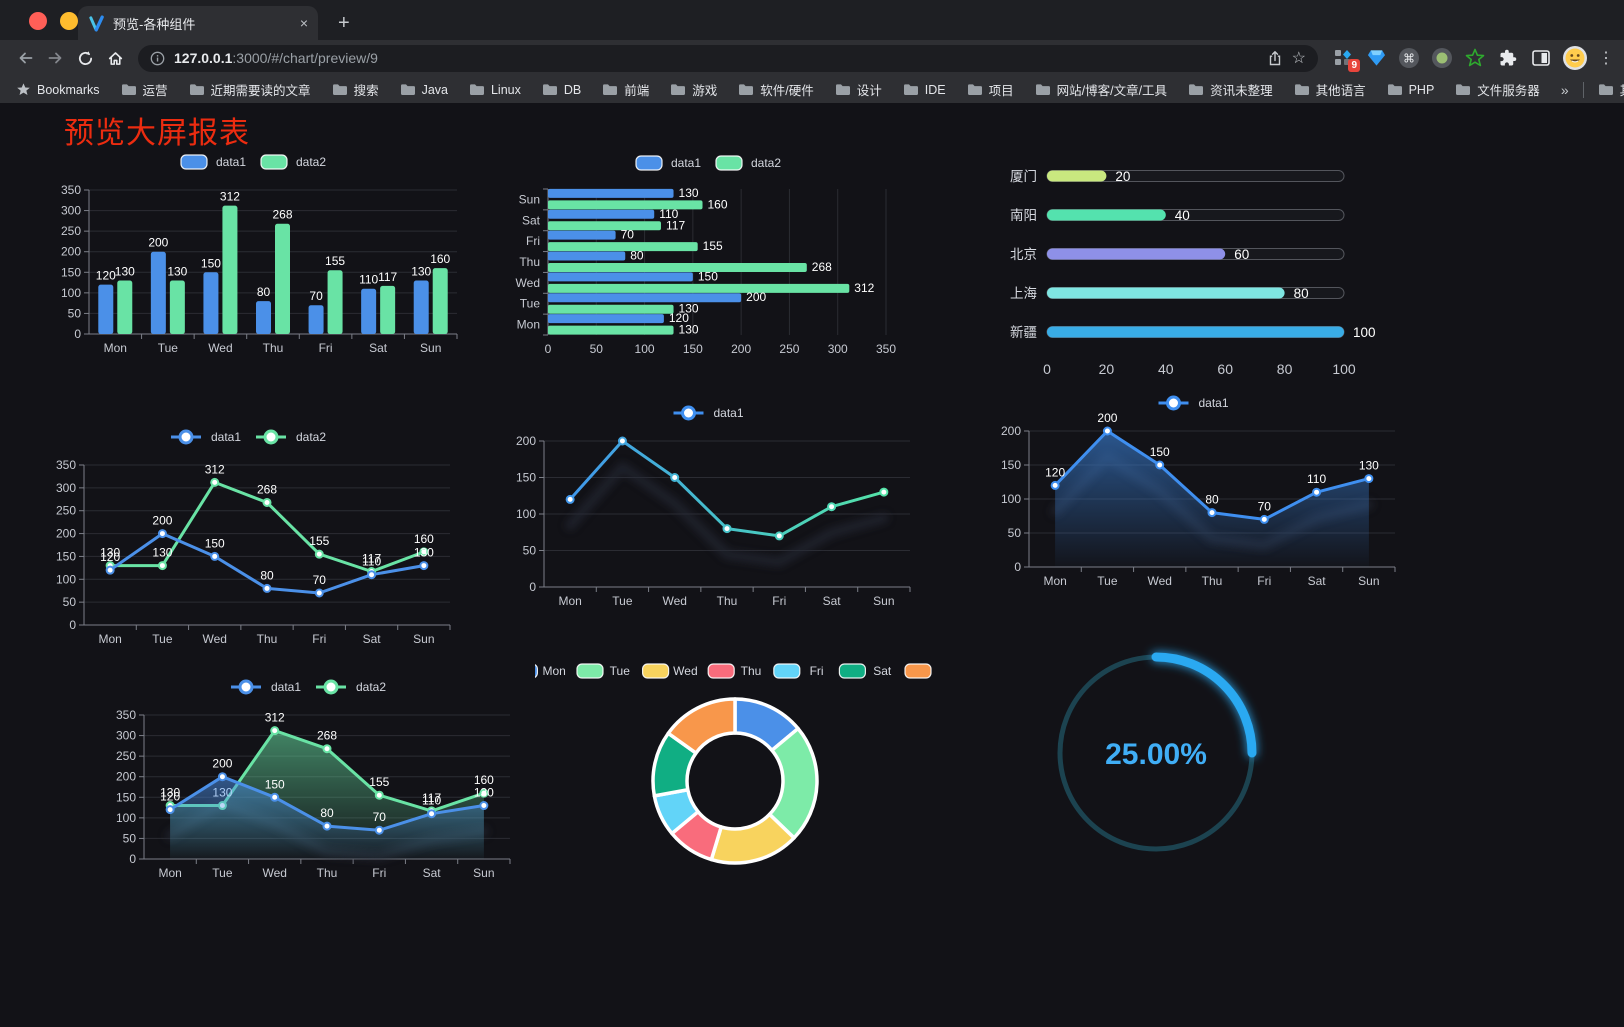  Describe the element at coordinates (355, 89) in the screenshot. I see `bookmark-folder: 搜索` at that location.